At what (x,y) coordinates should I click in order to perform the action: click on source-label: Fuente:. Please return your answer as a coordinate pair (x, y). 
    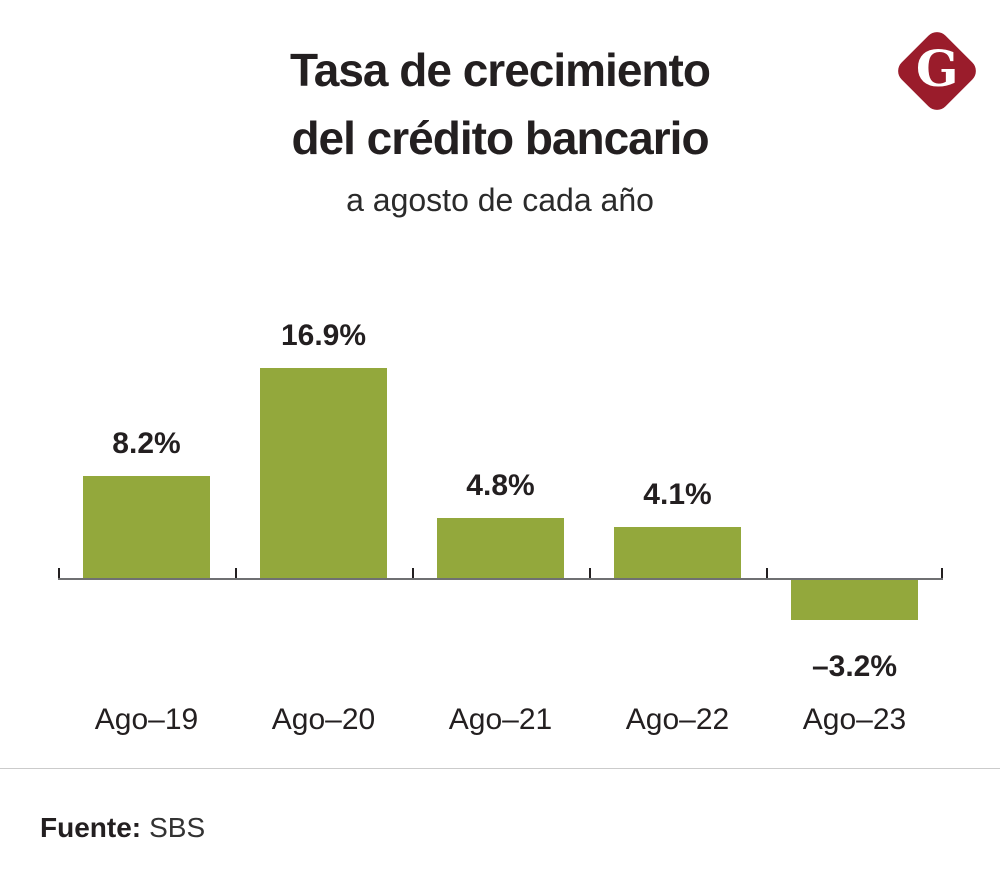
    Looking at the image, I should click on (91, 827).